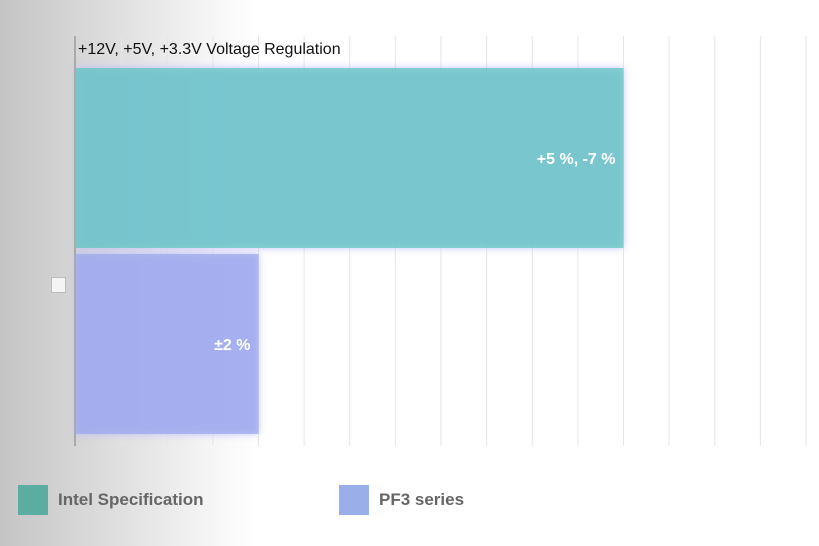 The height and width of the screenshot is (546, 819). I want to click on checkbox, so click(58, 285).